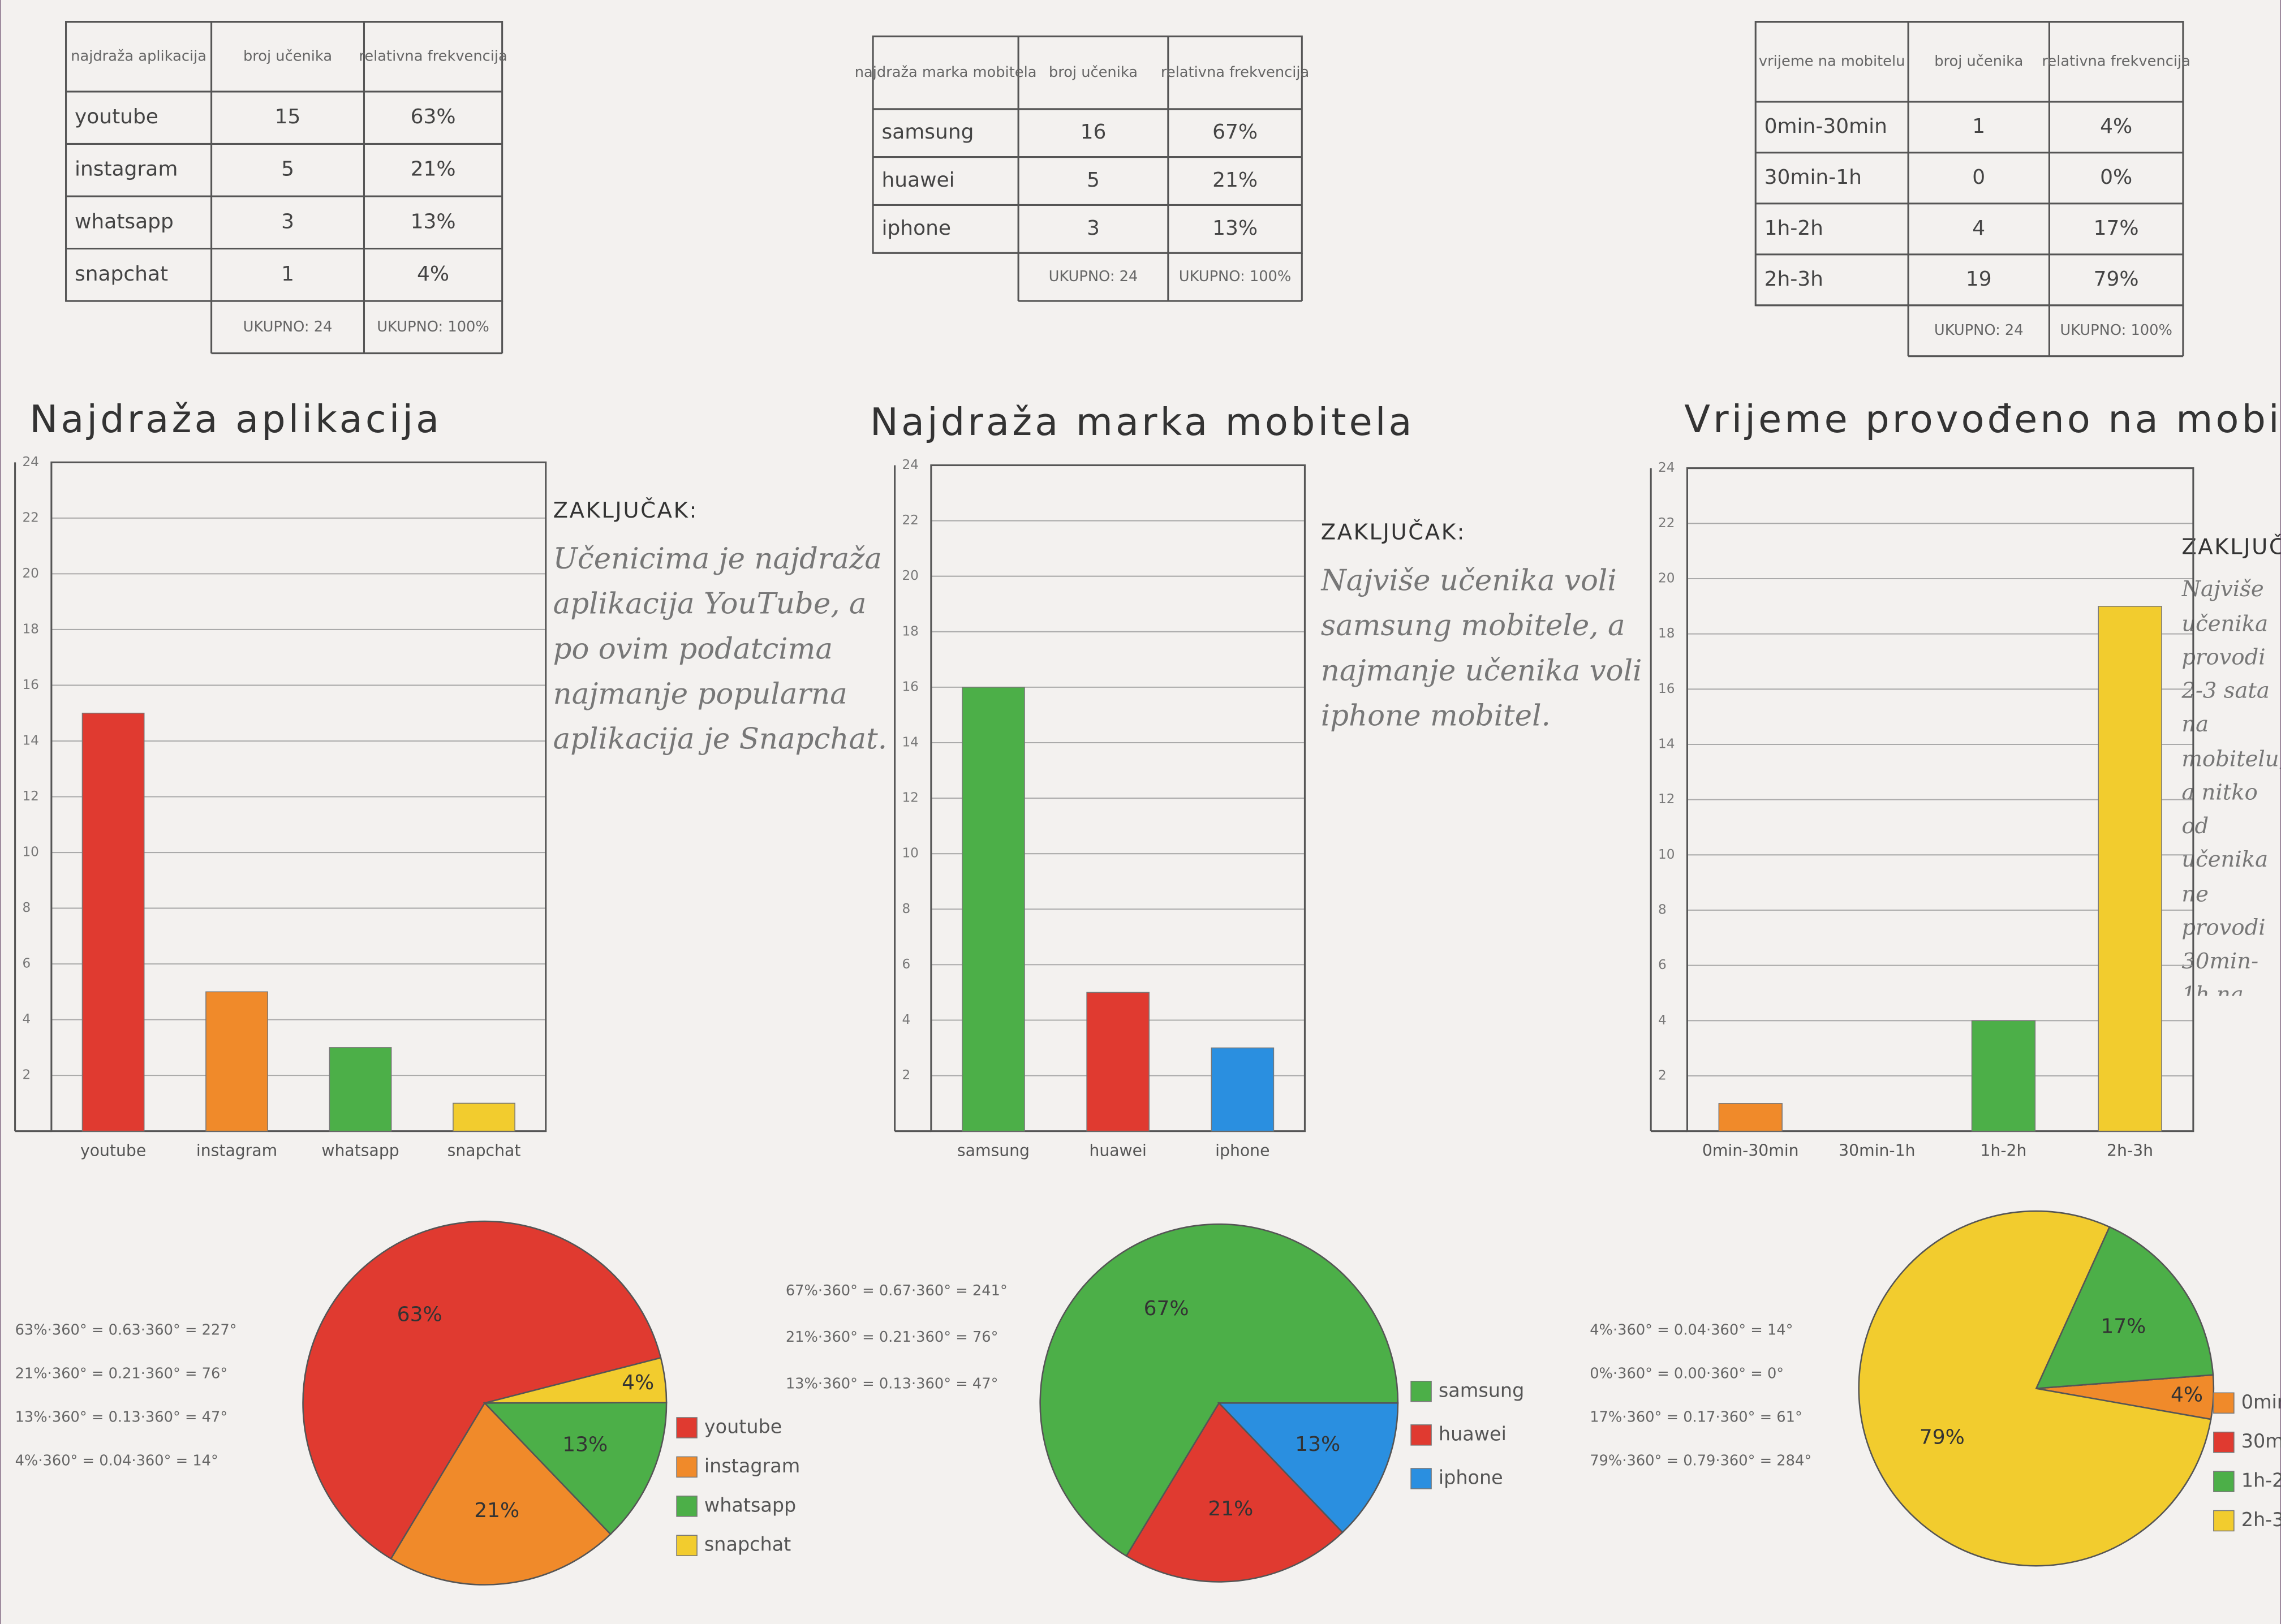 The width and height of the screenshot is (2281, 1624). I want to click on legend-label: huawei, so click(1473, 1434).